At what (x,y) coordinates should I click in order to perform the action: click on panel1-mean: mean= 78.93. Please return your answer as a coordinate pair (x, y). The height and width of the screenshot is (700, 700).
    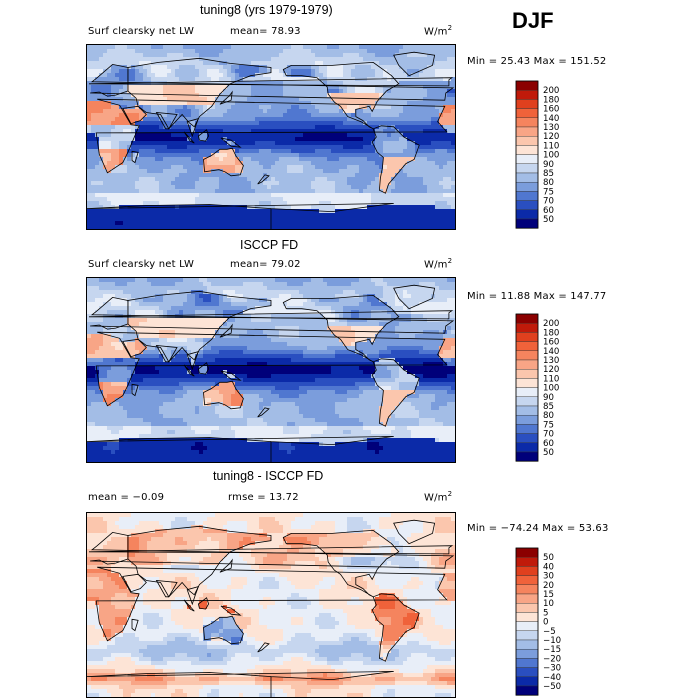
    Looking at the image, I should click on (265, 31).